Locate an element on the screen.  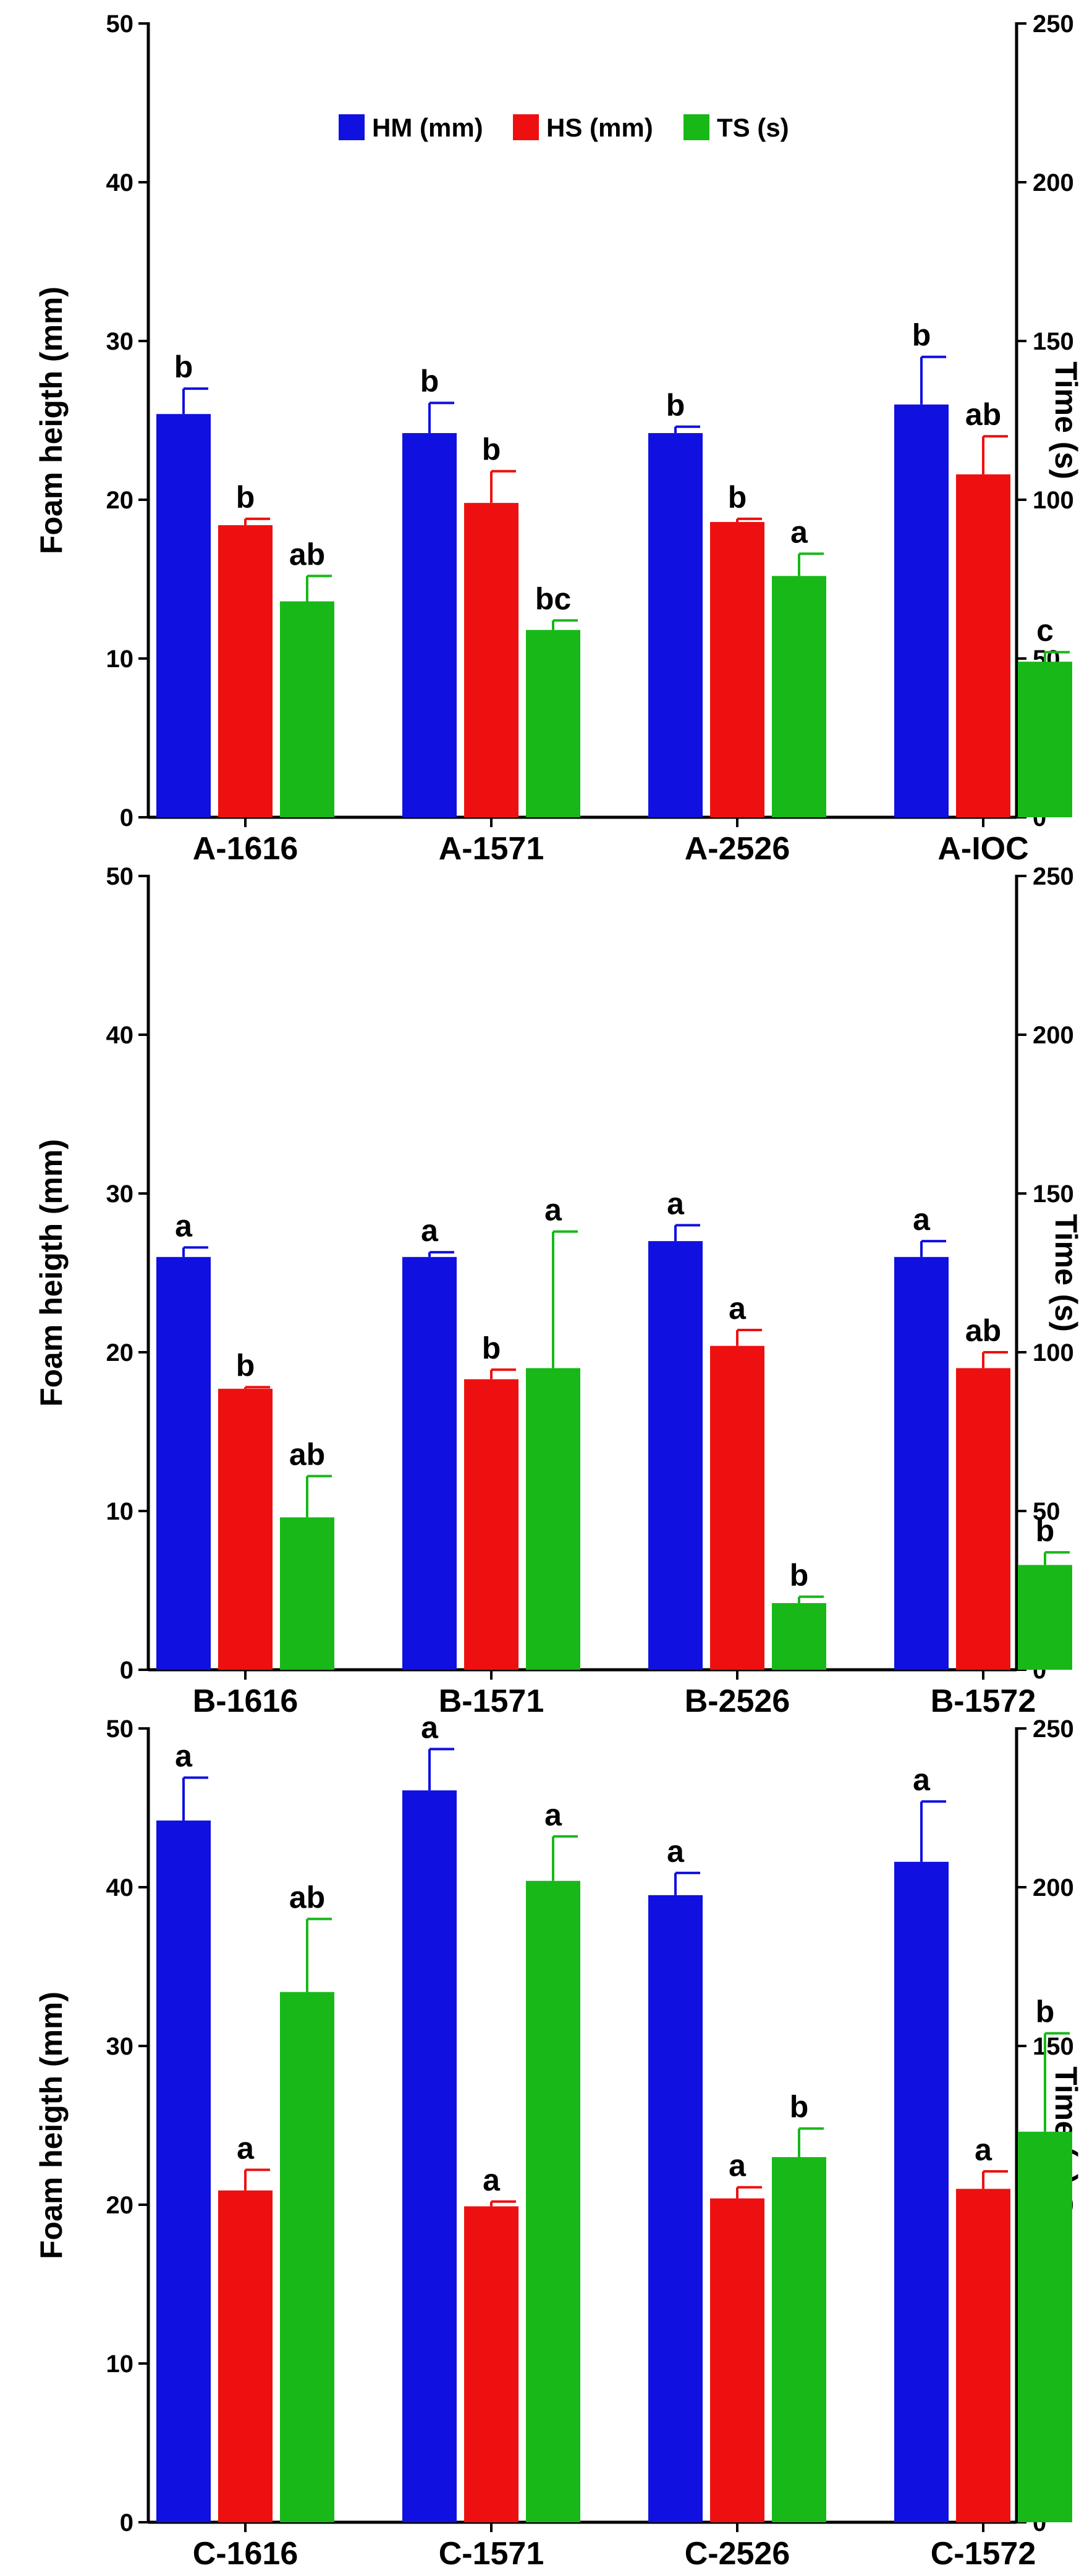
legend-label-hm: HM (mm) is located at coordinates (428, 127).